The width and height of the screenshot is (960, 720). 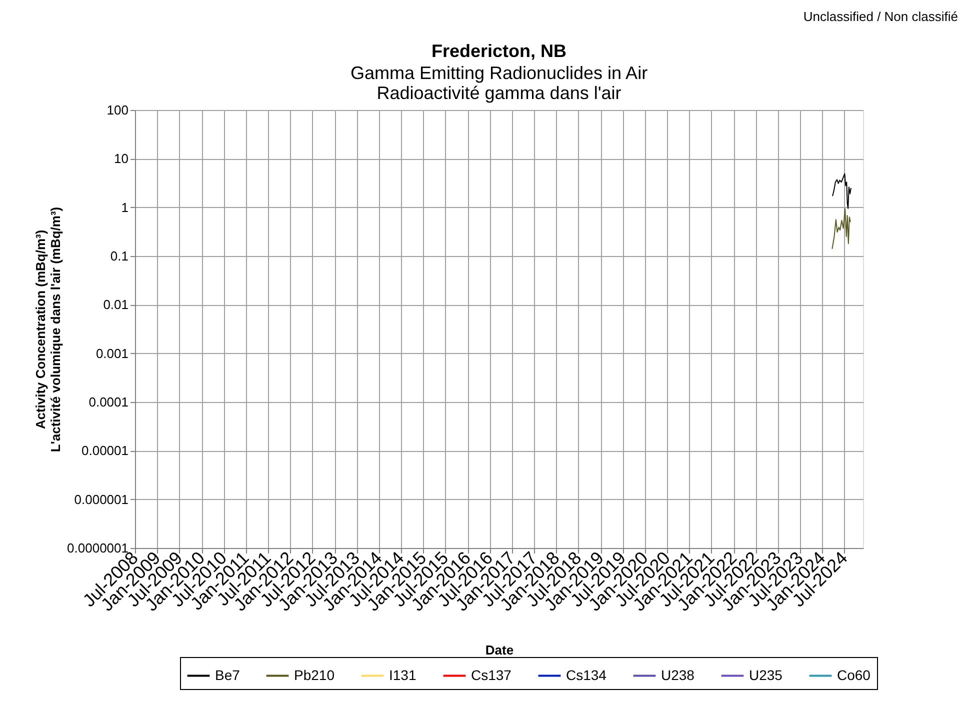 What do you see at coordinates (314, 674) in the screenshot?
I see `legend-label: Pb210` at bounding box center [314, 674].